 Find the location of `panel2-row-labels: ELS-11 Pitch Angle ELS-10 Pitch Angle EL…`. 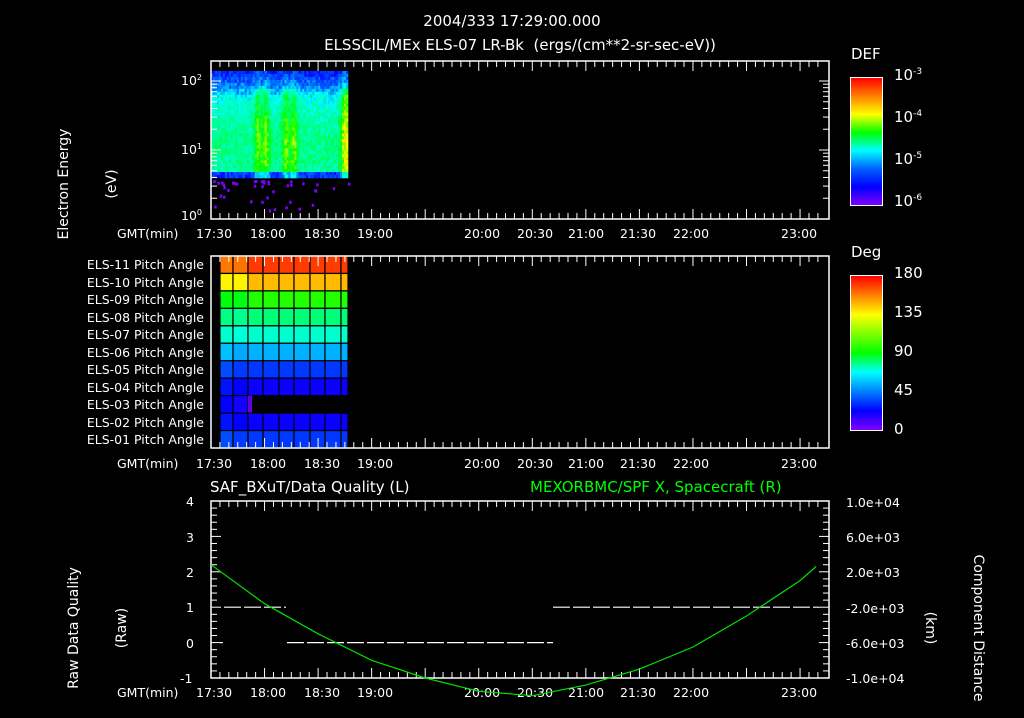

panel2-row-labels: ELS-11 Pitch Angle ELS-10 Pitch Angle EL… is located at coordinates (122, 352).